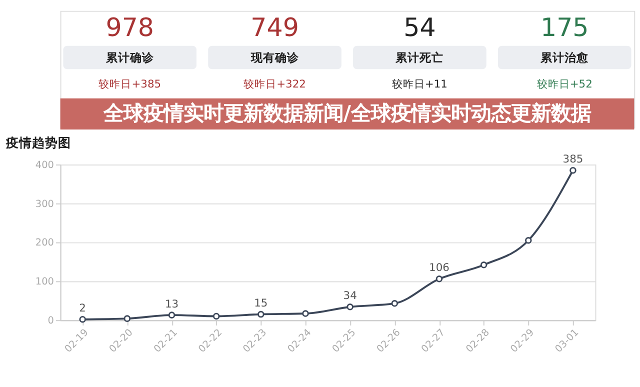 Image resolution: width=640 pixels, height=387 pixels. I want to click on text: 较昨日+52, so click(564, 84).